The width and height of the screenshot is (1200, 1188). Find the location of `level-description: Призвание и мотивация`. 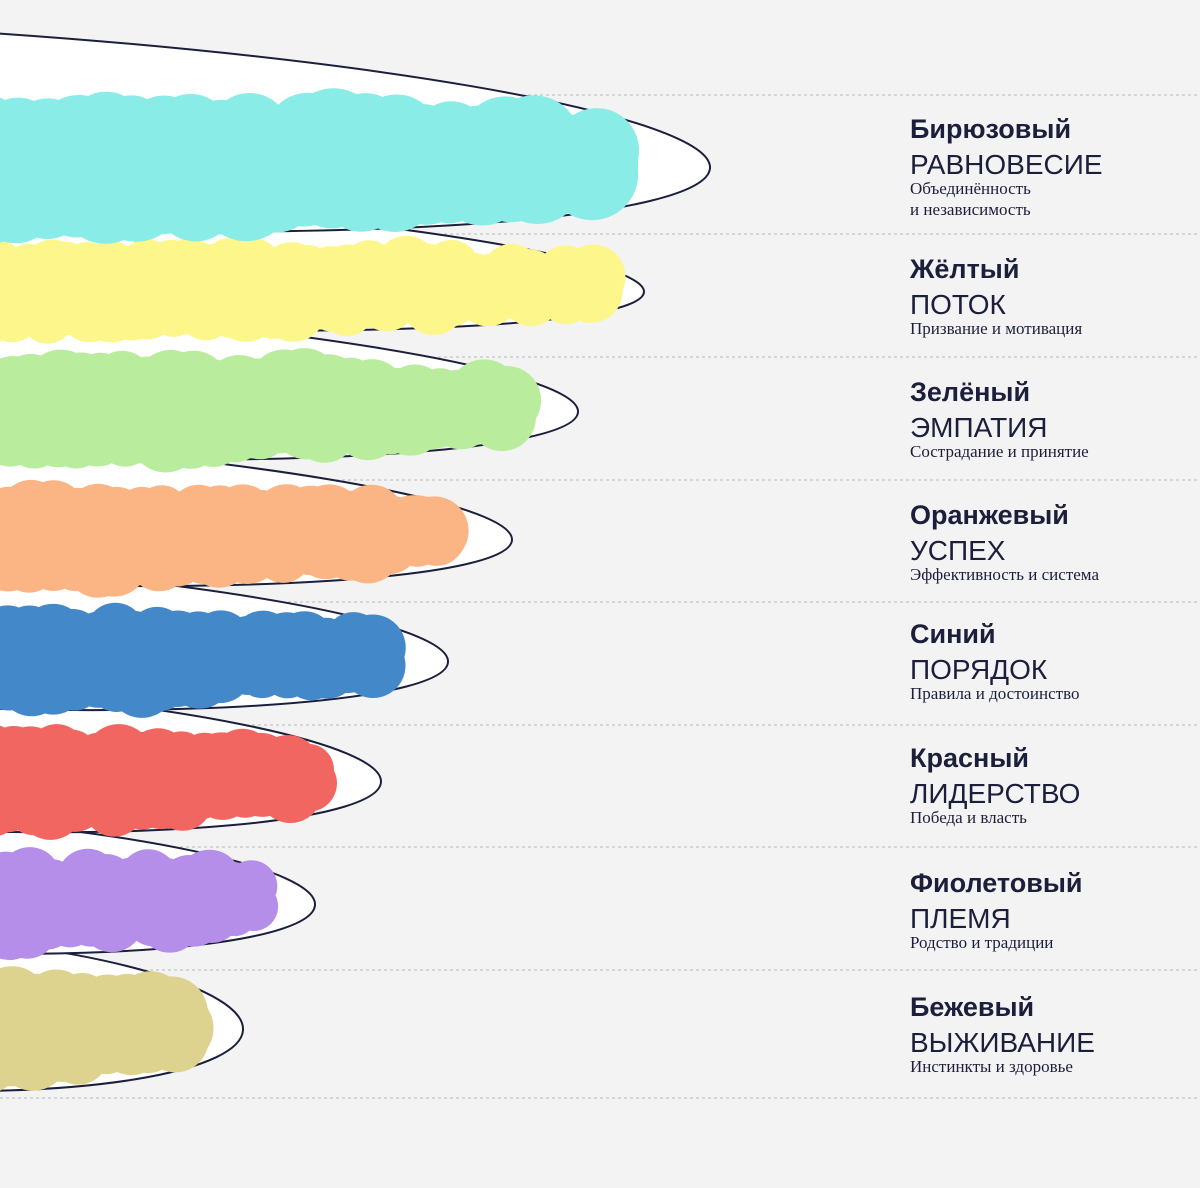

level-description: Призвание и мотивация is located at coordinates (996, 328).